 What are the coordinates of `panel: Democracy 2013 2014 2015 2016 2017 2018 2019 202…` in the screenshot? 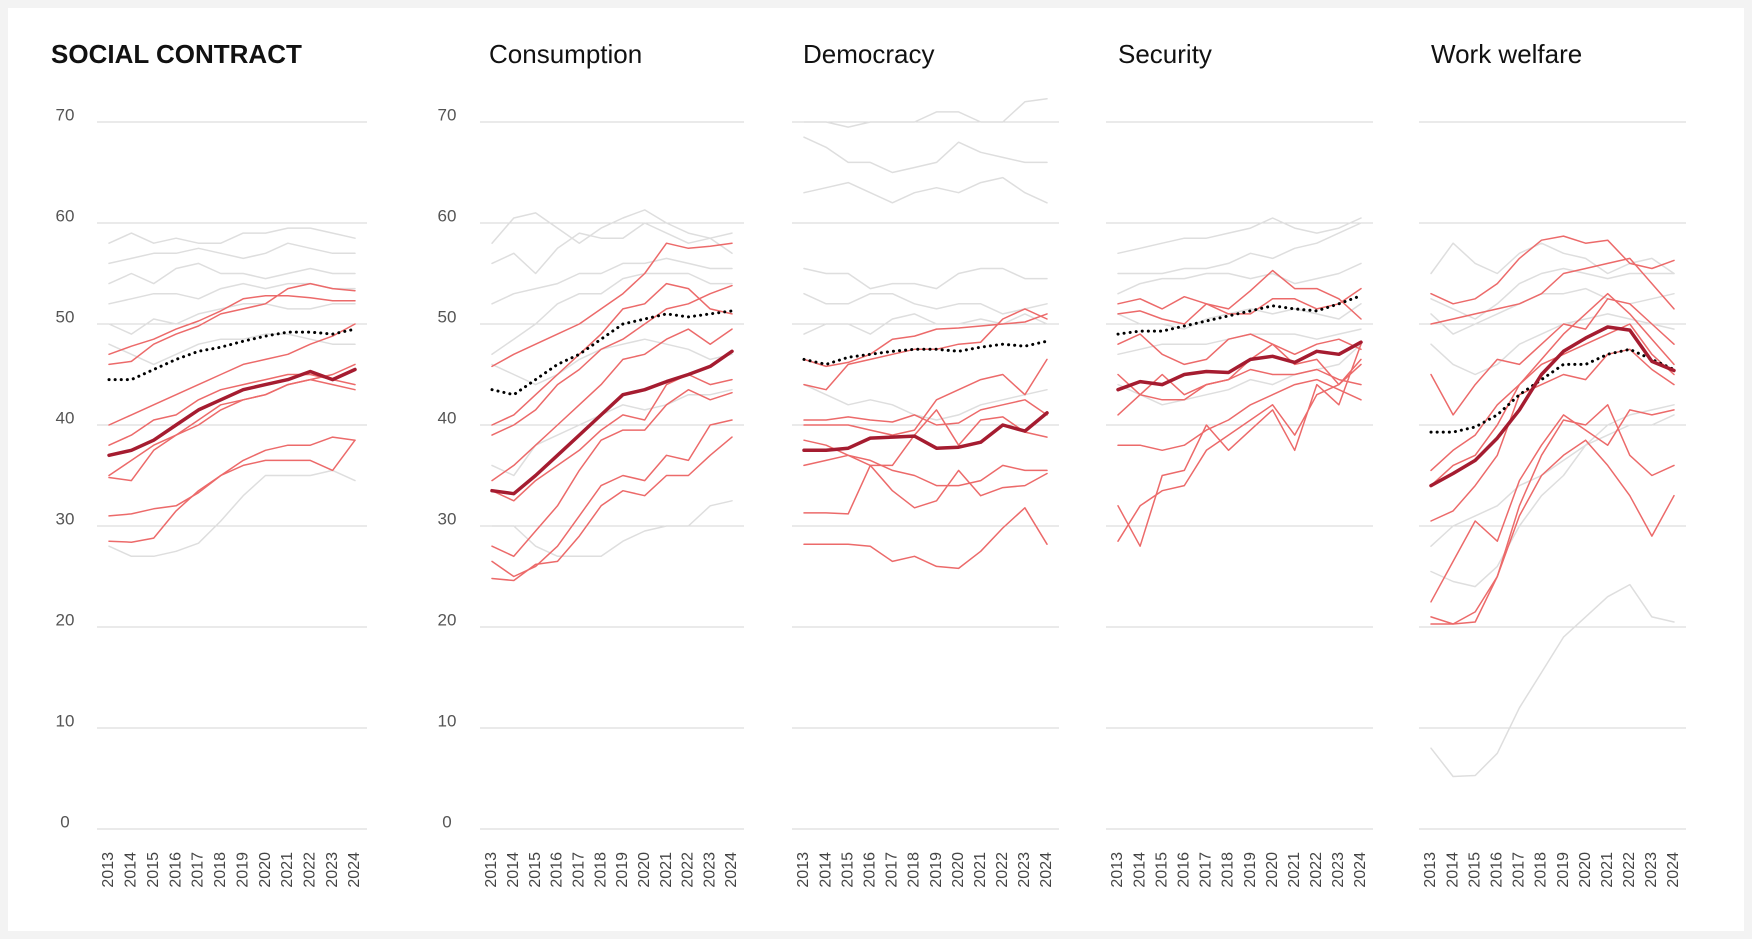 It's located at (925, 463).